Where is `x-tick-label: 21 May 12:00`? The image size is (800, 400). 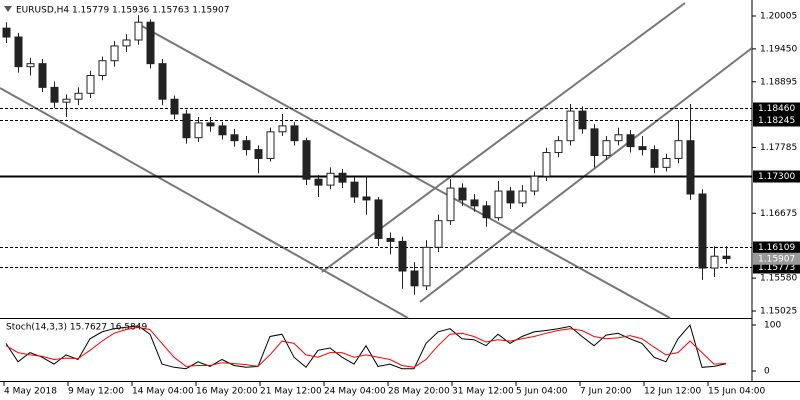 x-tick-label: 21 May 12:00 is located at coordinates (291, 392).